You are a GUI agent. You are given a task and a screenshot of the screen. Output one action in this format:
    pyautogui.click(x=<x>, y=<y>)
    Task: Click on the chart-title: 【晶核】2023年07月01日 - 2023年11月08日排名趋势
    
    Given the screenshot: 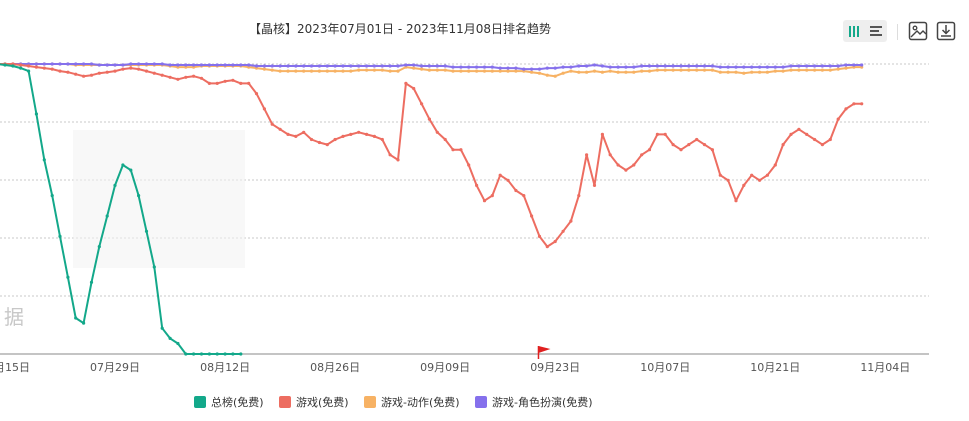 What is the action you would take?
    pyautogui.click(x=400, y=29)
    